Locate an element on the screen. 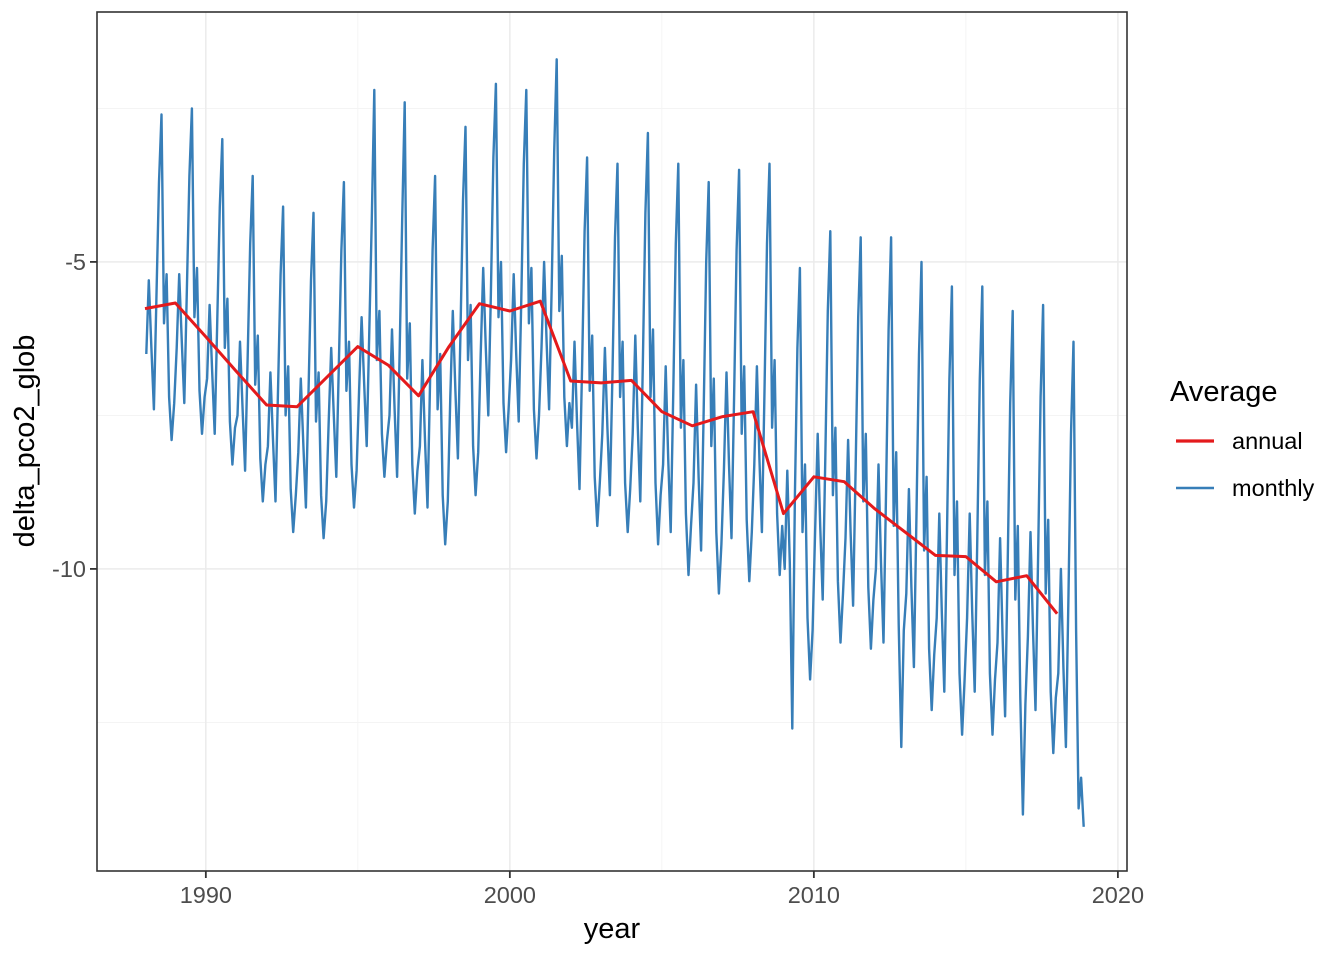 Image resolution: width=1344 pixels, height=965 pixels. x-tick-label: 2010 is located at coordinates (814, 895).